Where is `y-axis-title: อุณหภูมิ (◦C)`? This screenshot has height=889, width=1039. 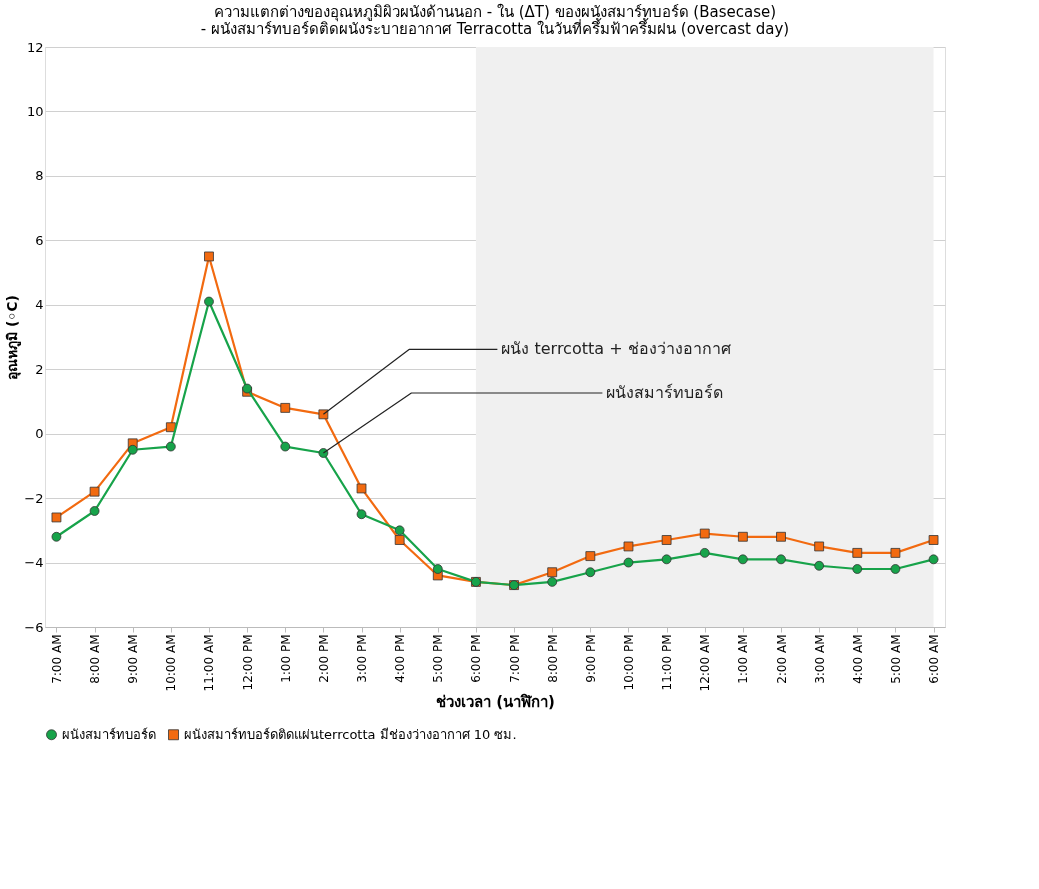
y-axis-title: อุณหภูมิ (◦C) is located at coordinates (13, 337).